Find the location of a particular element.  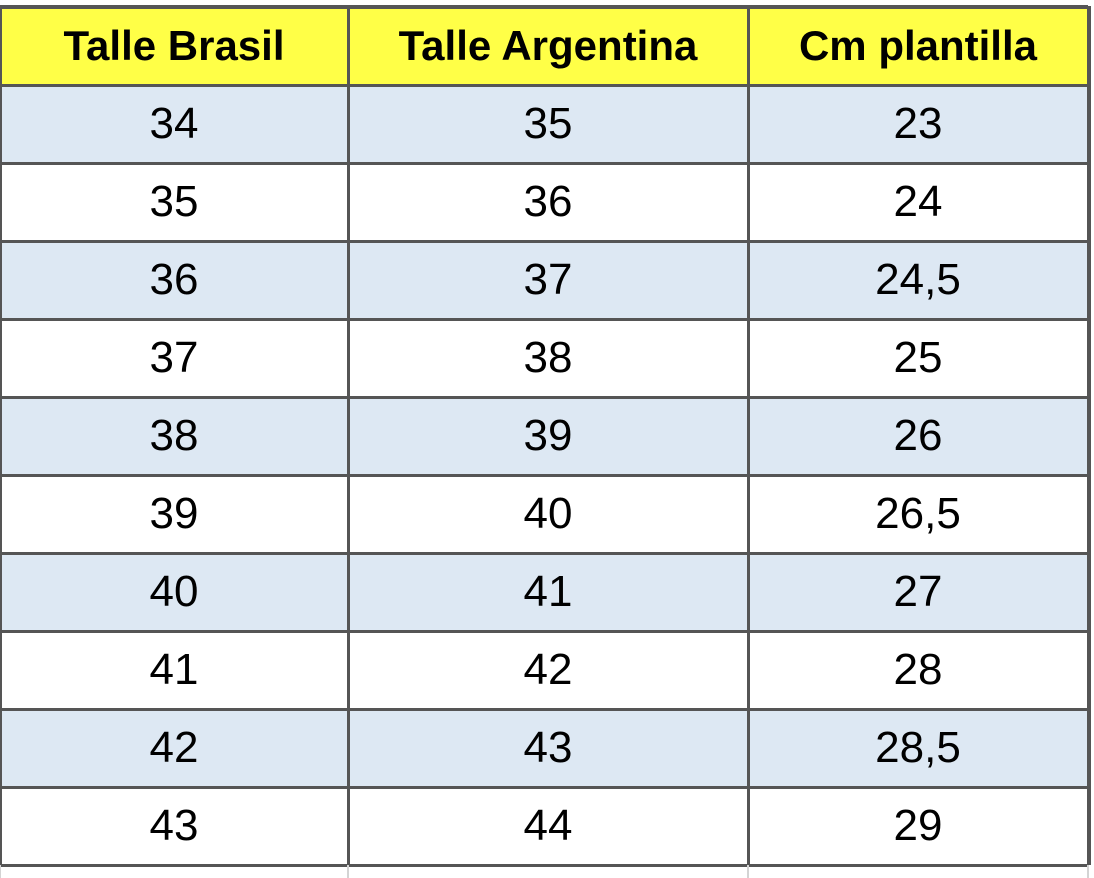

table-cell: 28 is located at coordinates (918, 669).